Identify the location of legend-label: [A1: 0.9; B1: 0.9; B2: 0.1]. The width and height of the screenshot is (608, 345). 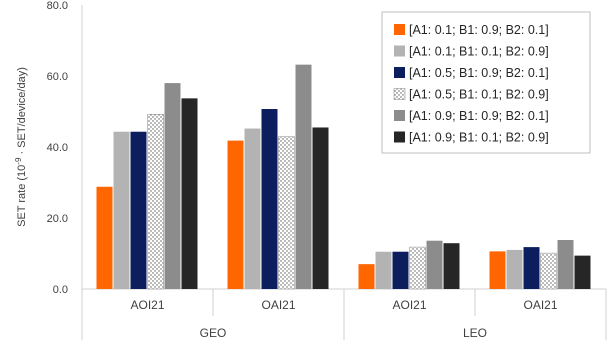
(479, 116).